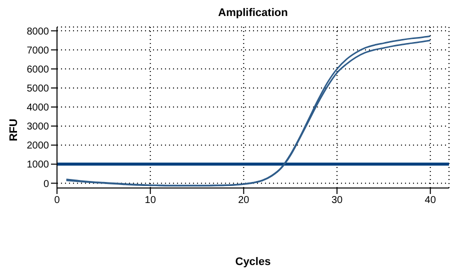  Describe the element at coordinates (46, 184) in the screenshot. I see `y-tick-label: 0` at that location.